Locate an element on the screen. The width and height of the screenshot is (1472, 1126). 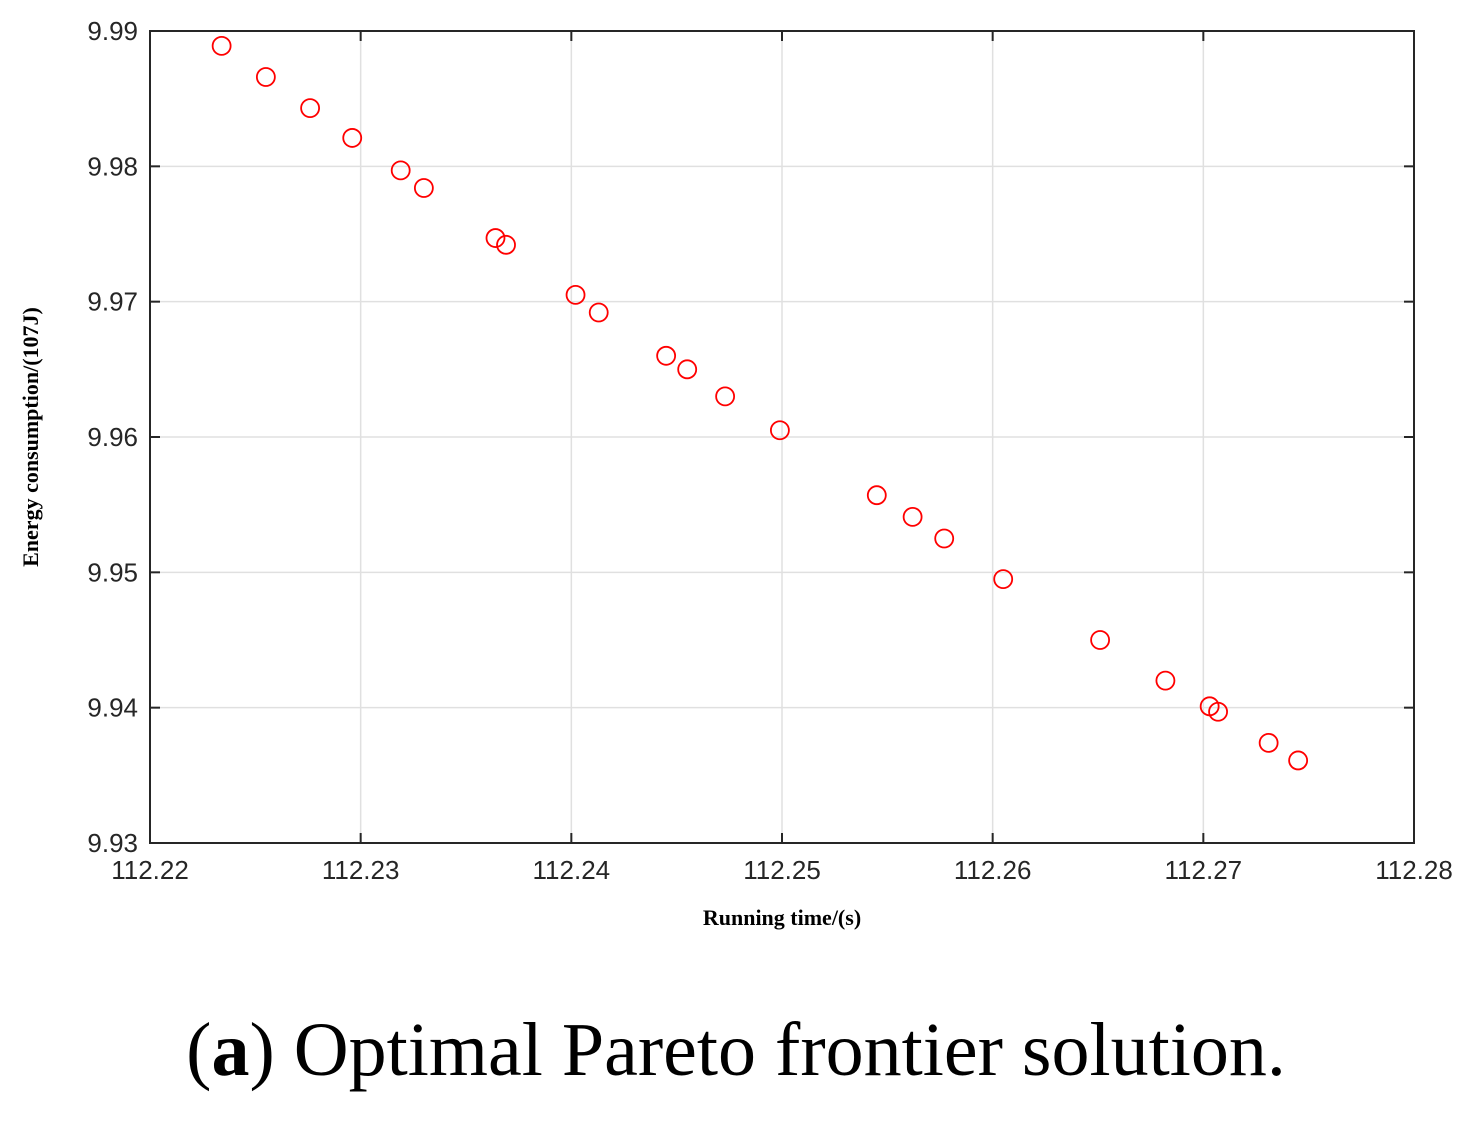
y-tick-label: 9.95 is located at coordinates (112, 572).